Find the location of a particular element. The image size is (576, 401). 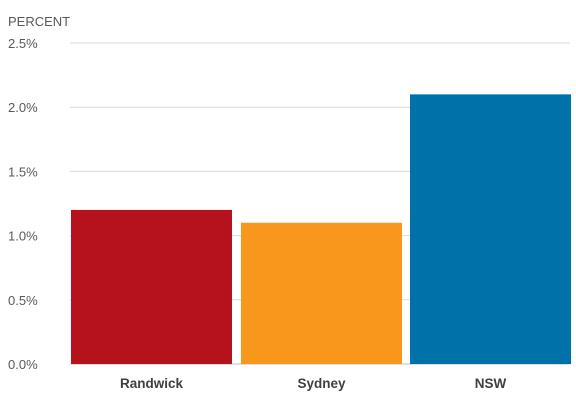

y-tick-label: 0.0% is located at coordinates (23, 364).